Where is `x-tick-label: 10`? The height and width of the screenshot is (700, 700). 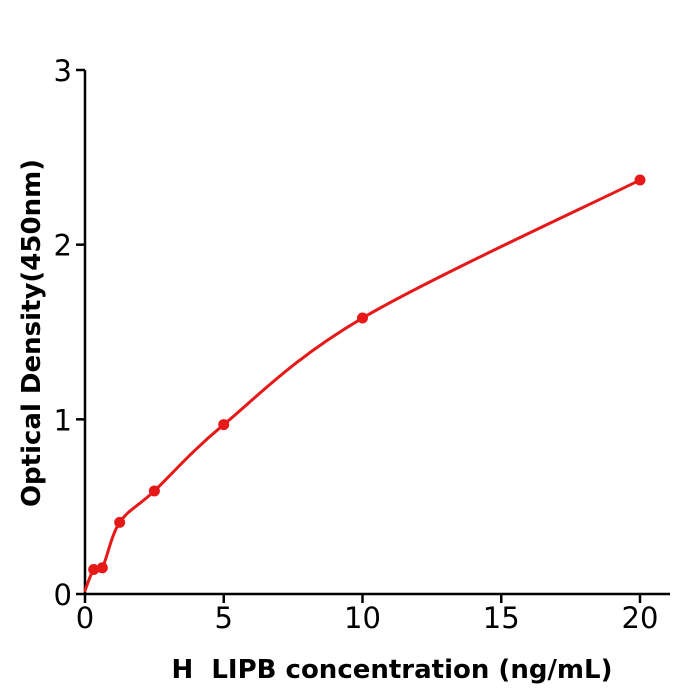
x-tick-label: 10 is located at coordinates (362, 618).